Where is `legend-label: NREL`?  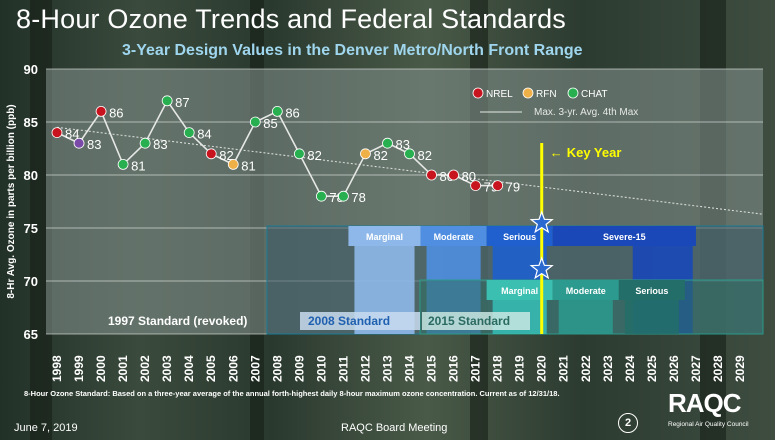 legend-label: NREL is located at coordinates (499, 94).